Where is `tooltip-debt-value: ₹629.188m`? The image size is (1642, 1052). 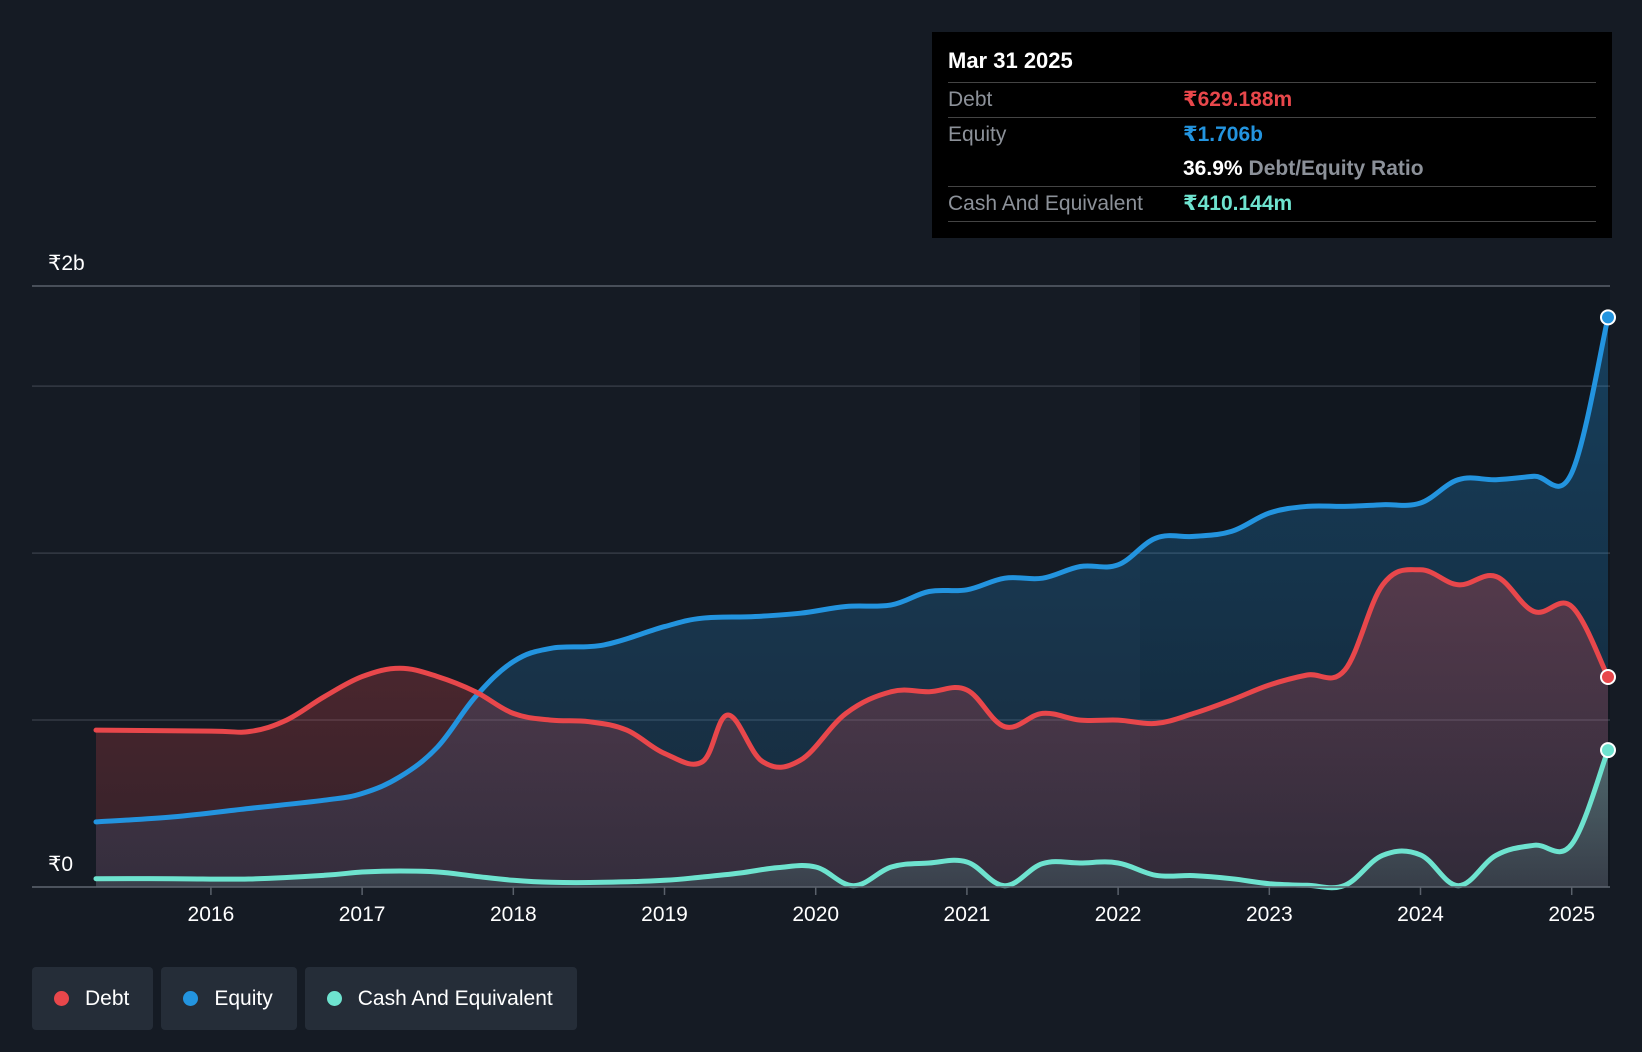 tooltip-debt-value: ₹629.188m is located at coordinates (1238, 99).